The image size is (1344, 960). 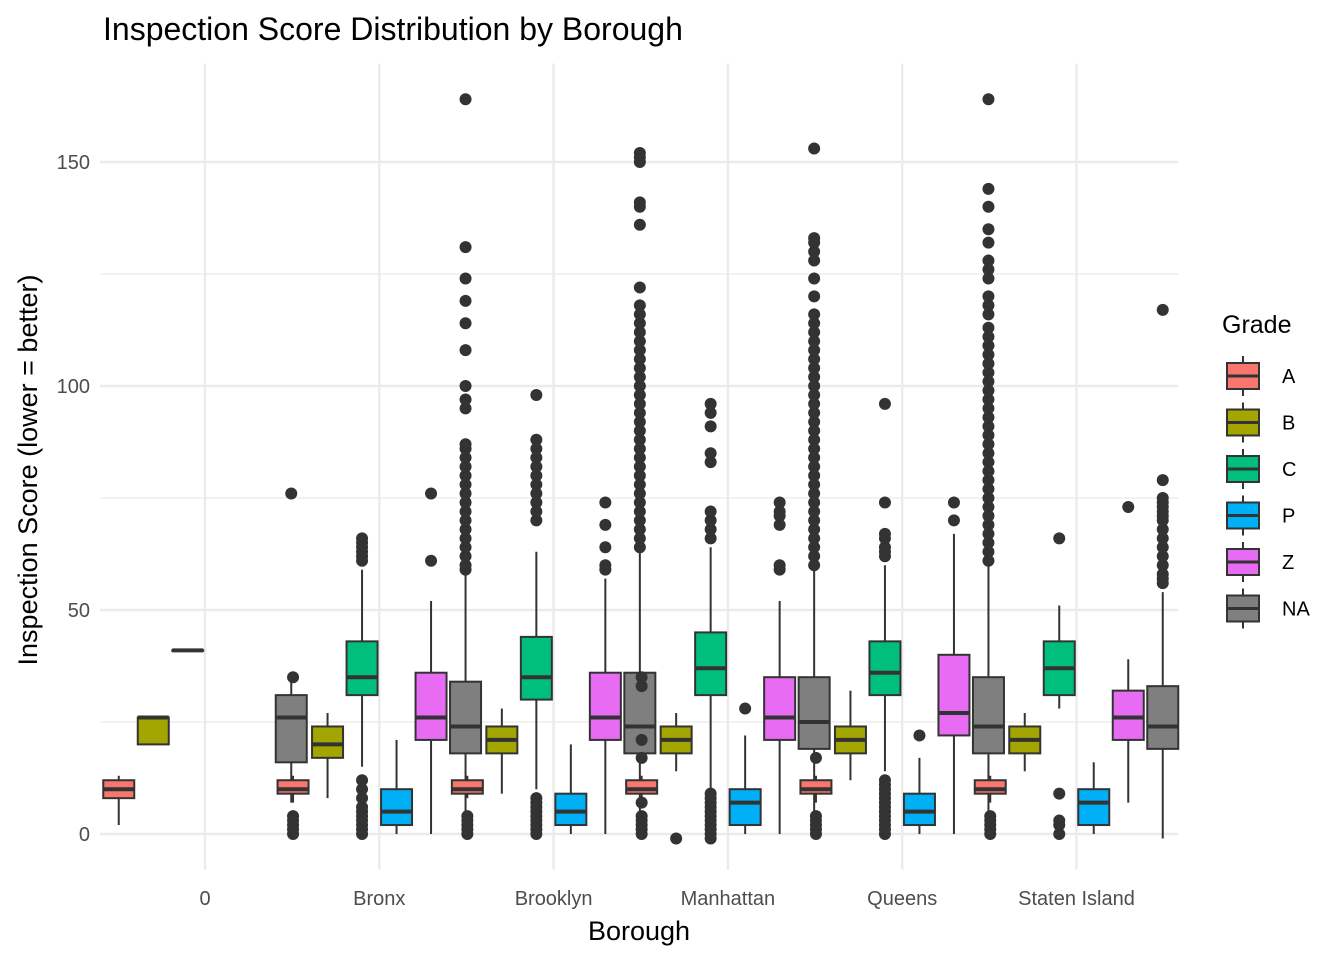 I want to click on x-tick-label: Queens, so click(x=902, y=899).